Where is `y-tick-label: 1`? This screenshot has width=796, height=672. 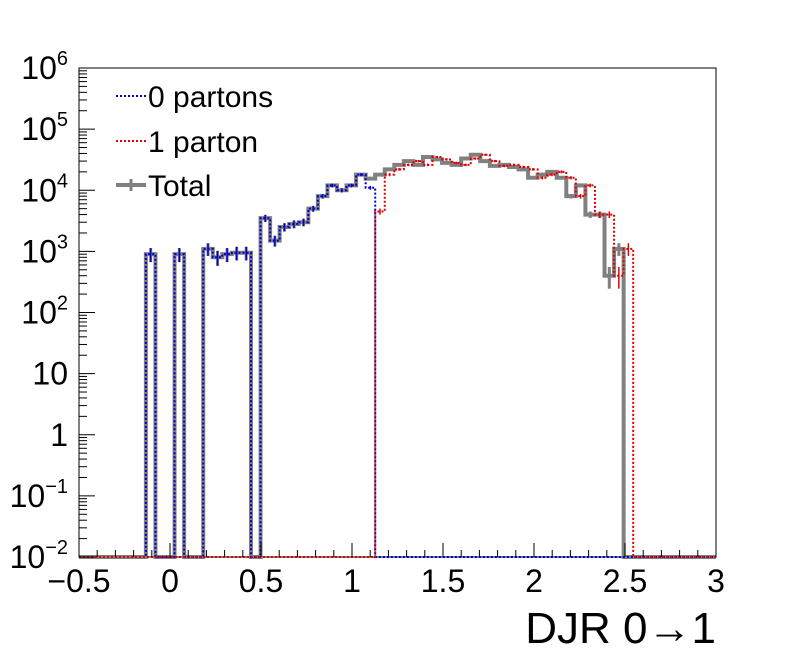
y-tick-label: 1 is located at coordinates (59, 435).